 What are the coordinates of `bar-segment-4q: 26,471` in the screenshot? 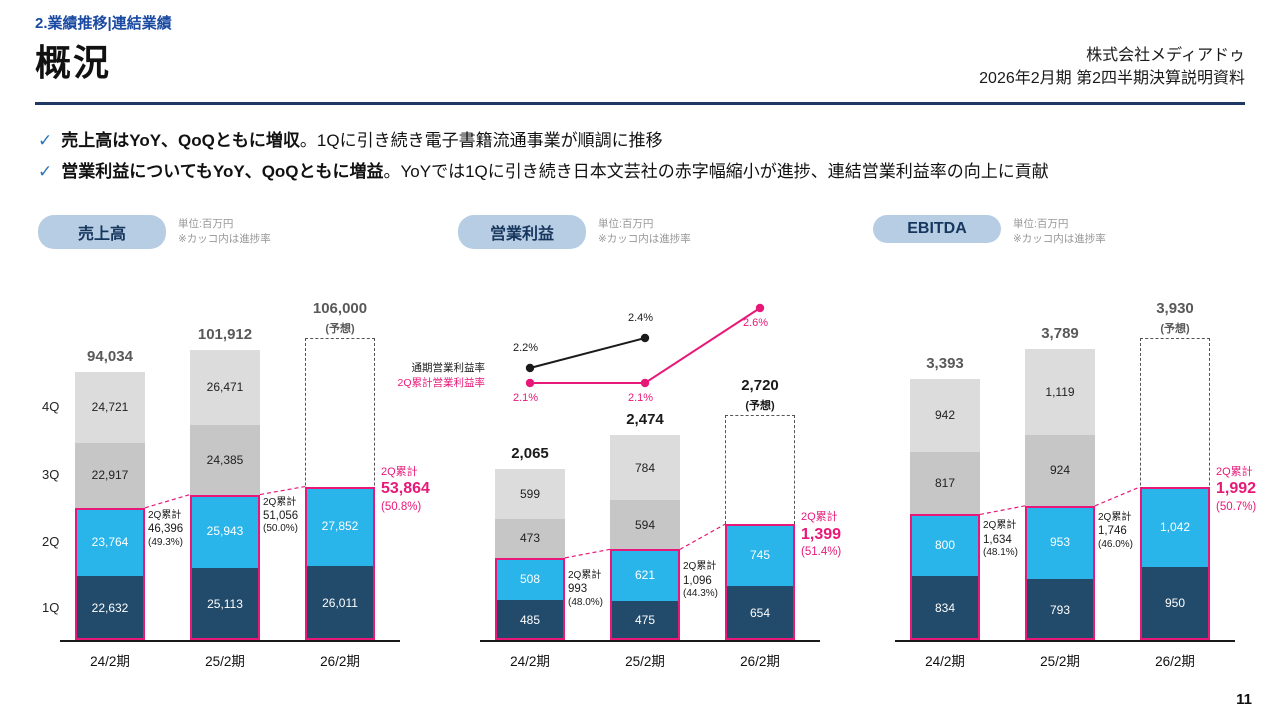 It's located at (225, 387).